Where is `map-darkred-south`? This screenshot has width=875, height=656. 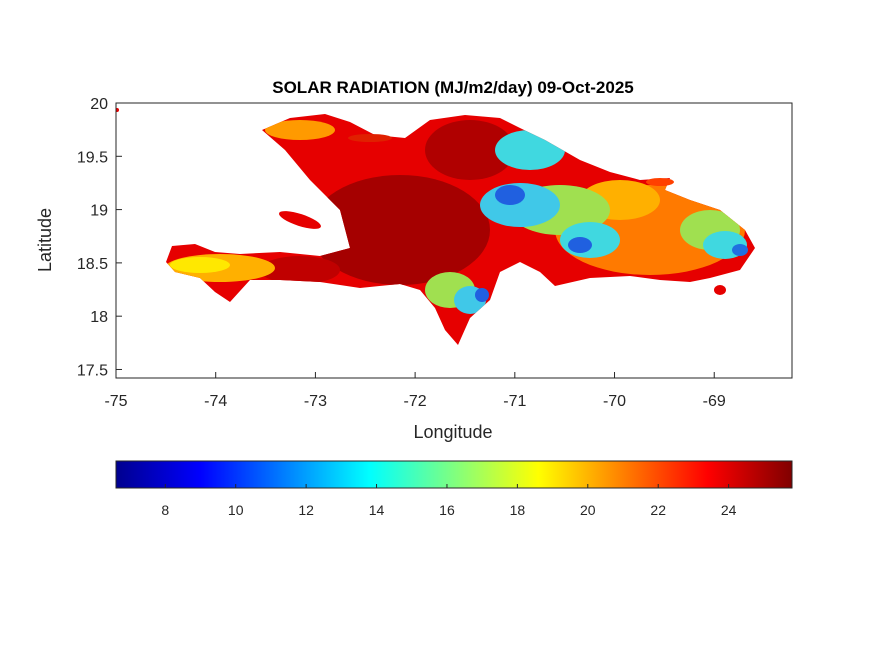 map-darkred-south is located at coordinates (300, 270).